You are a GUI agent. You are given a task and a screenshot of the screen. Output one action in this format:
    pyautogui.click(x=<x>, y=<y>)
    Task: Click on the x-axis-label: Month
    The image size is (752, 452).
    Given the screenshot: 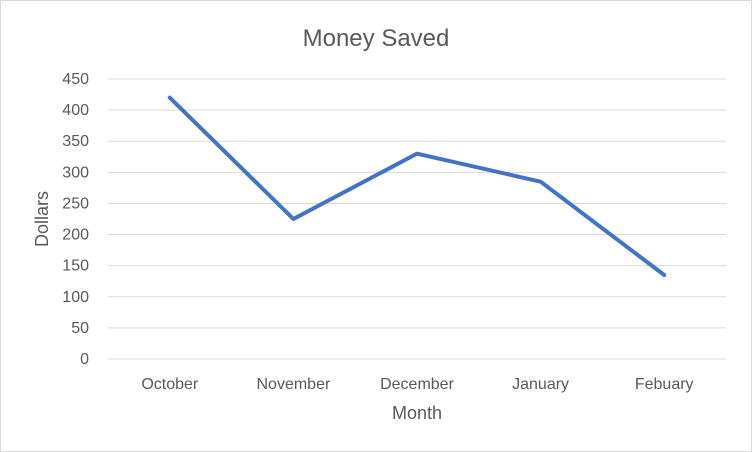 What is the action you would take?
    pyautogui.click(x=417, y=413)
    